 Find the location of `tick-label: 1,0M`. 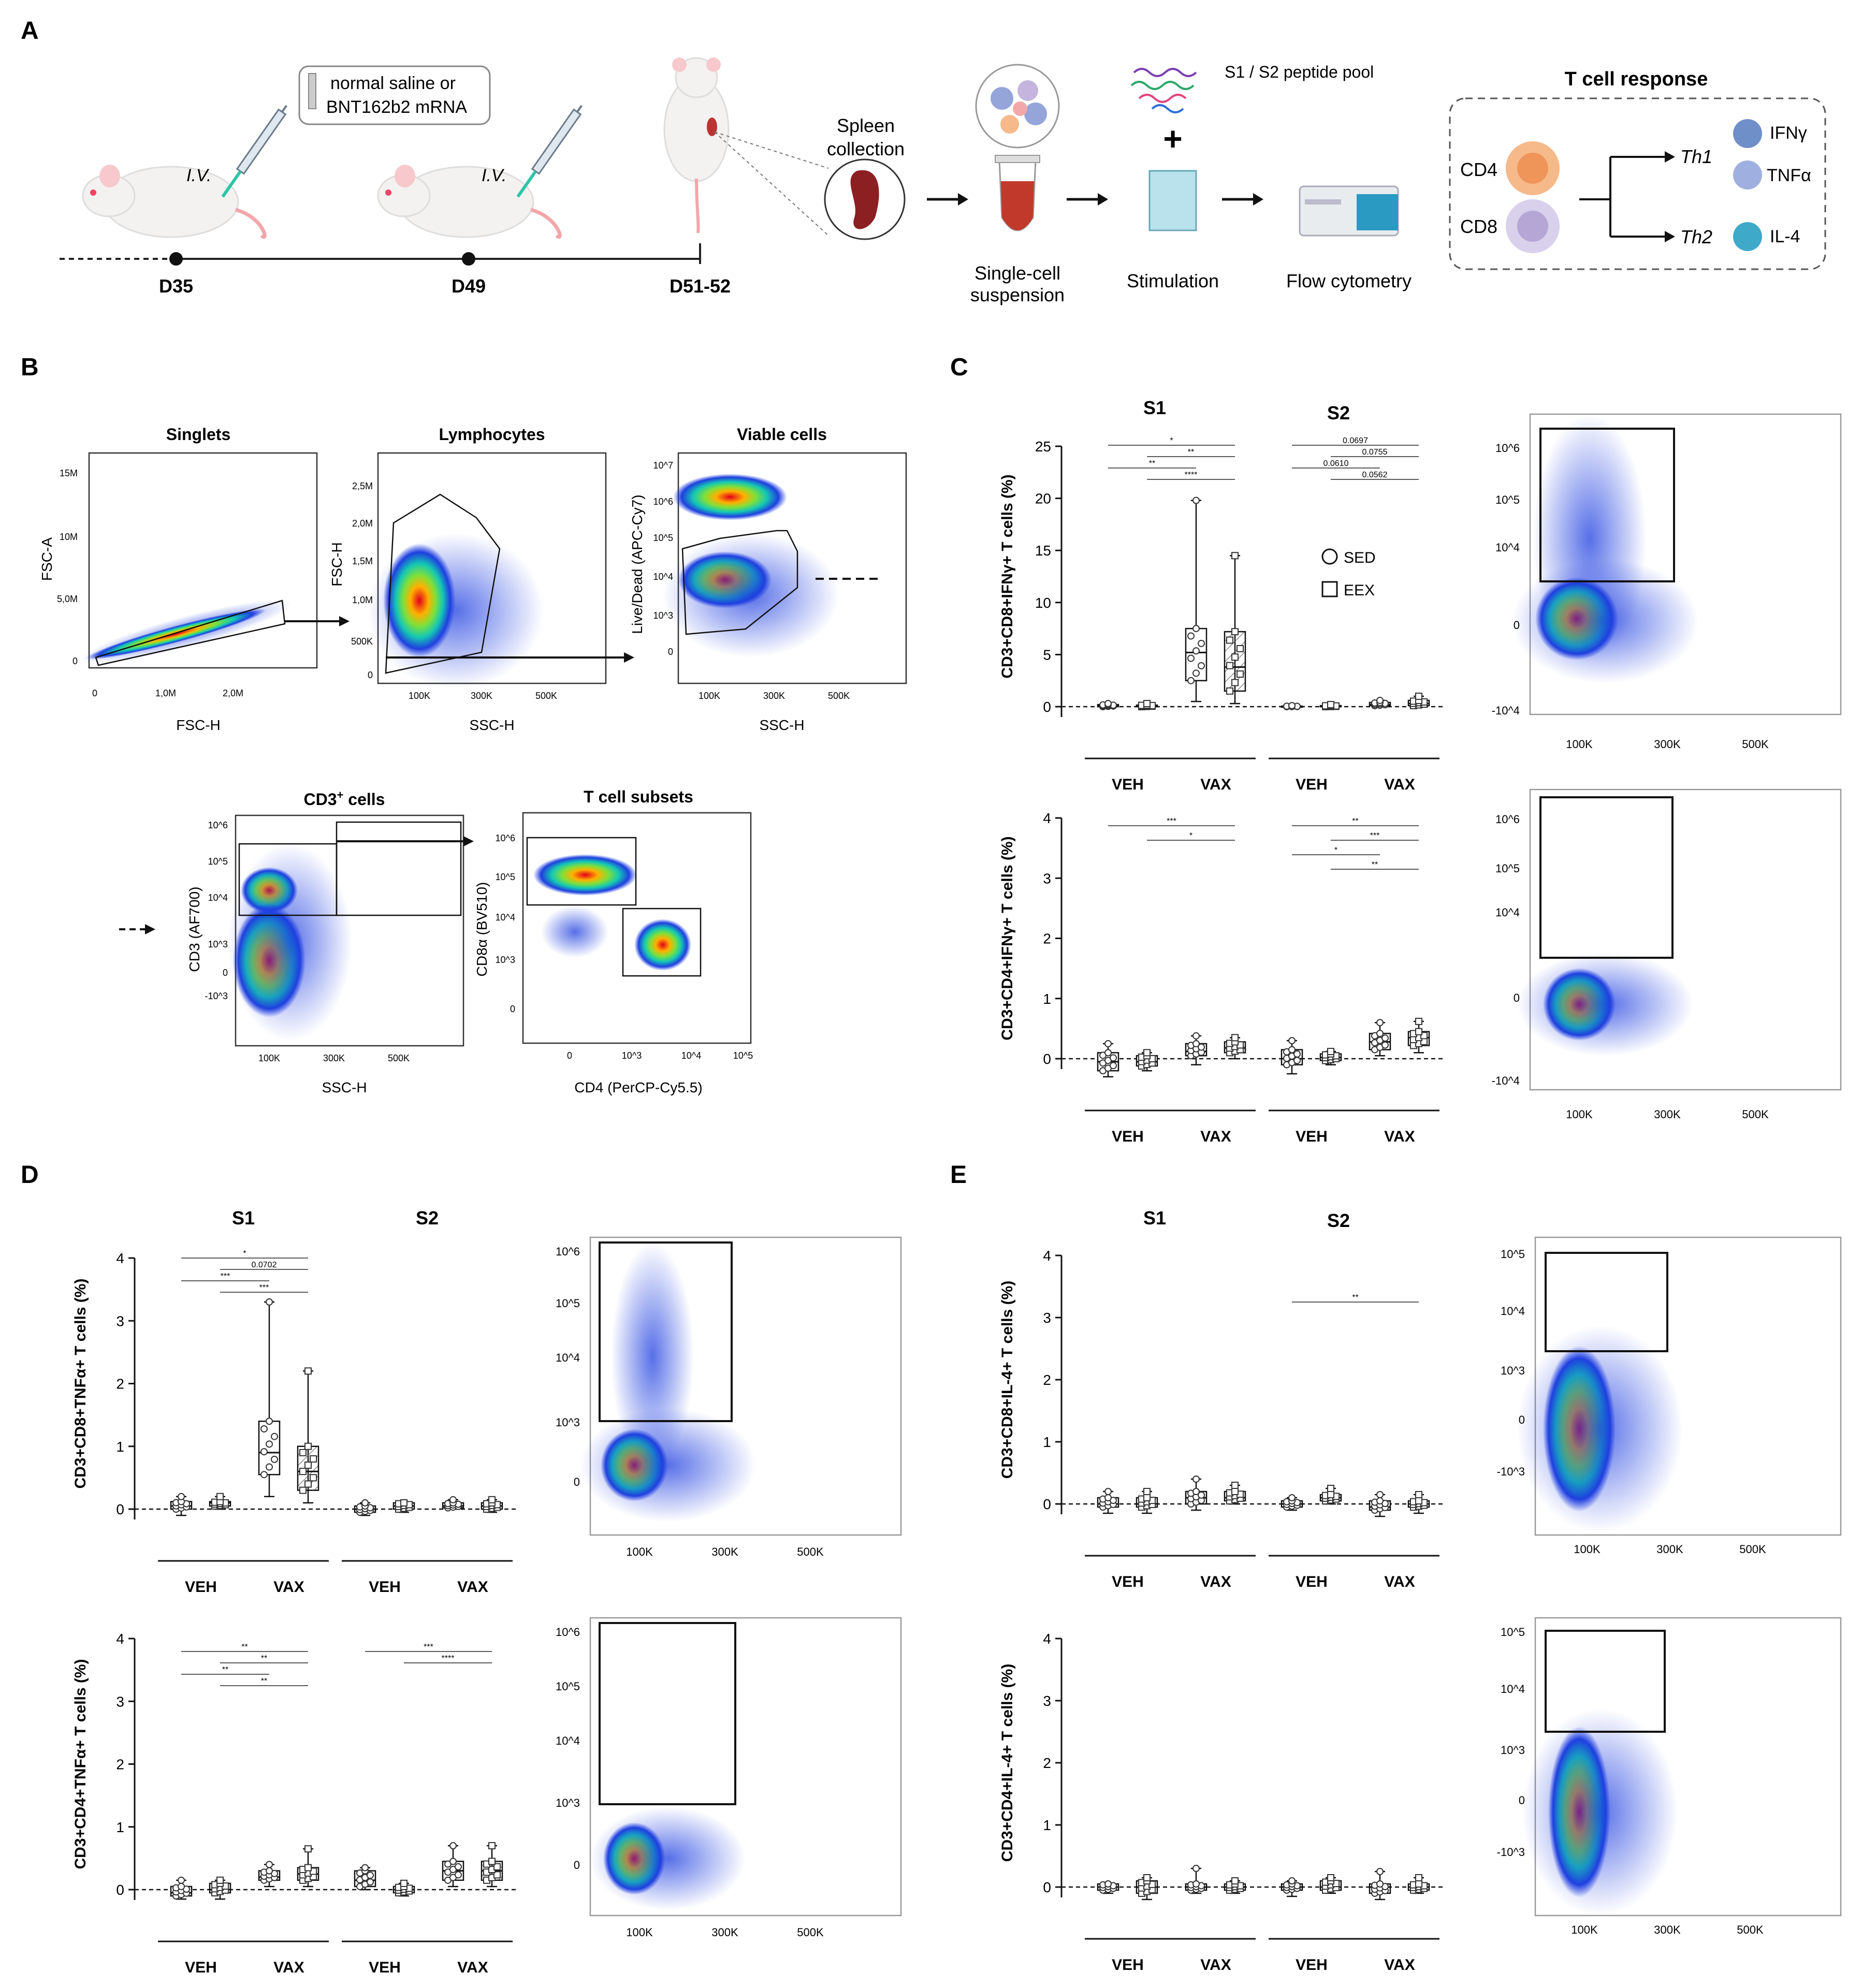

tick-label: 1,0M is located at coordinates (165, 693).